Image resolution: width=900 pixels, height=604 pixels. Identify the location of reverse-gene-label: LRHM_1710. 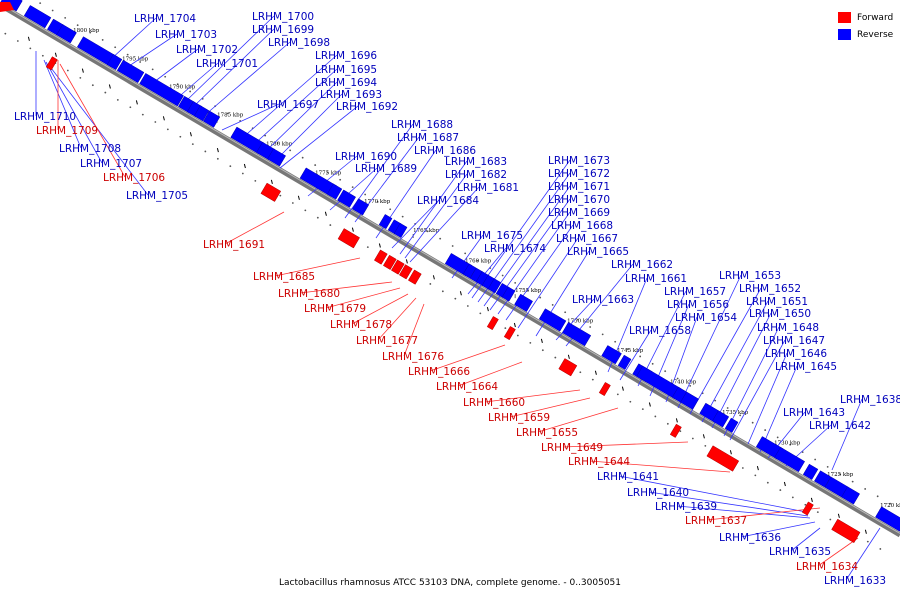
(45, 117).